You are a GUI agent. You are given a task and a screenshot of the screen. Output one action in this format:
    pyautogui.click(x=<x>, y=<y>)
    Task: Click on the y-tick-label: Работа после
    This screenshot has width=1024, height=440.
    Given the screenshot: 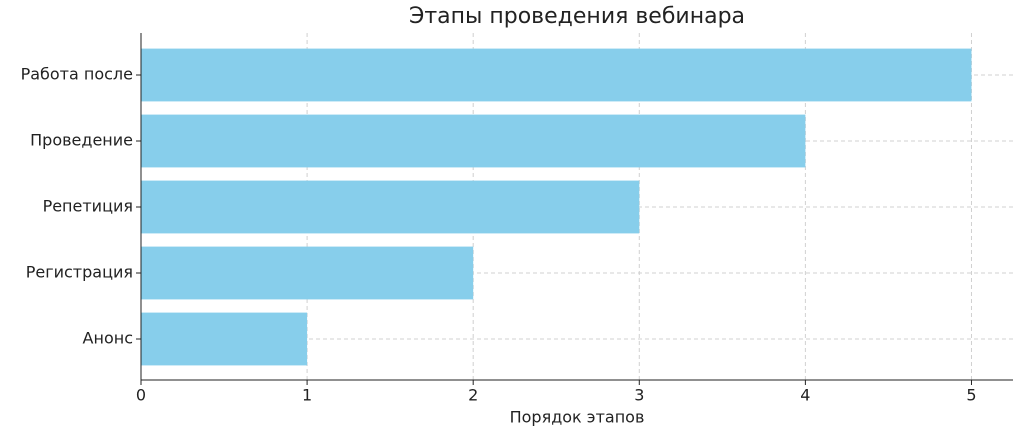 What is the action you would take?
    pyautogui.click(x=77, y=74)
    